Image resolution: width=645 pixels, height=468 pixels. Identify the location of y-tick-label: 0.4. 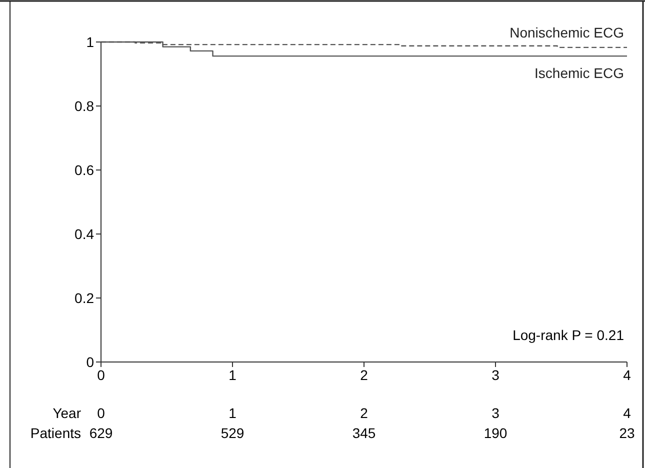
(84, 234).